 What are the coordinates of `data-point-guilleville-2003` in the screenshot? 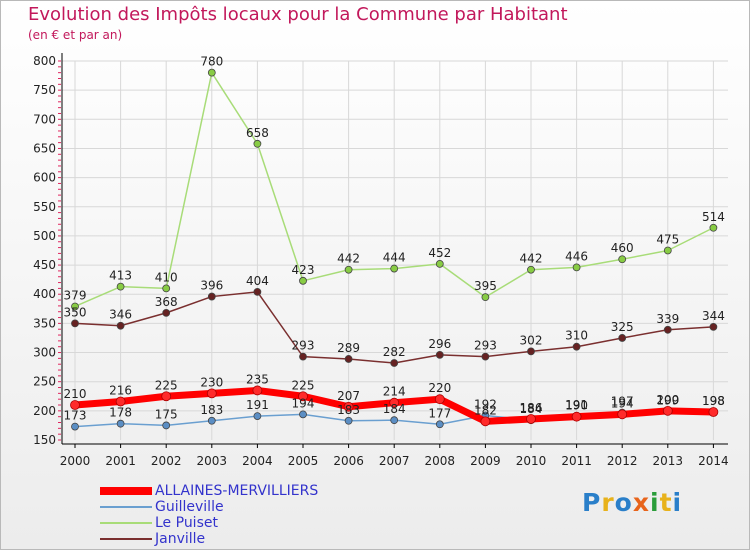 It's located at (211, 420).